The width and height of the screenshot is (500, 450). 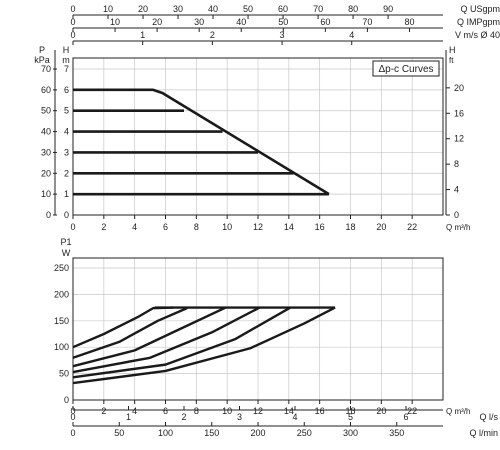 What do you see at coordinates (196, 227) in the screenshot?
I see `top-x-tick-label: 8` at bounding box center [196, 227].